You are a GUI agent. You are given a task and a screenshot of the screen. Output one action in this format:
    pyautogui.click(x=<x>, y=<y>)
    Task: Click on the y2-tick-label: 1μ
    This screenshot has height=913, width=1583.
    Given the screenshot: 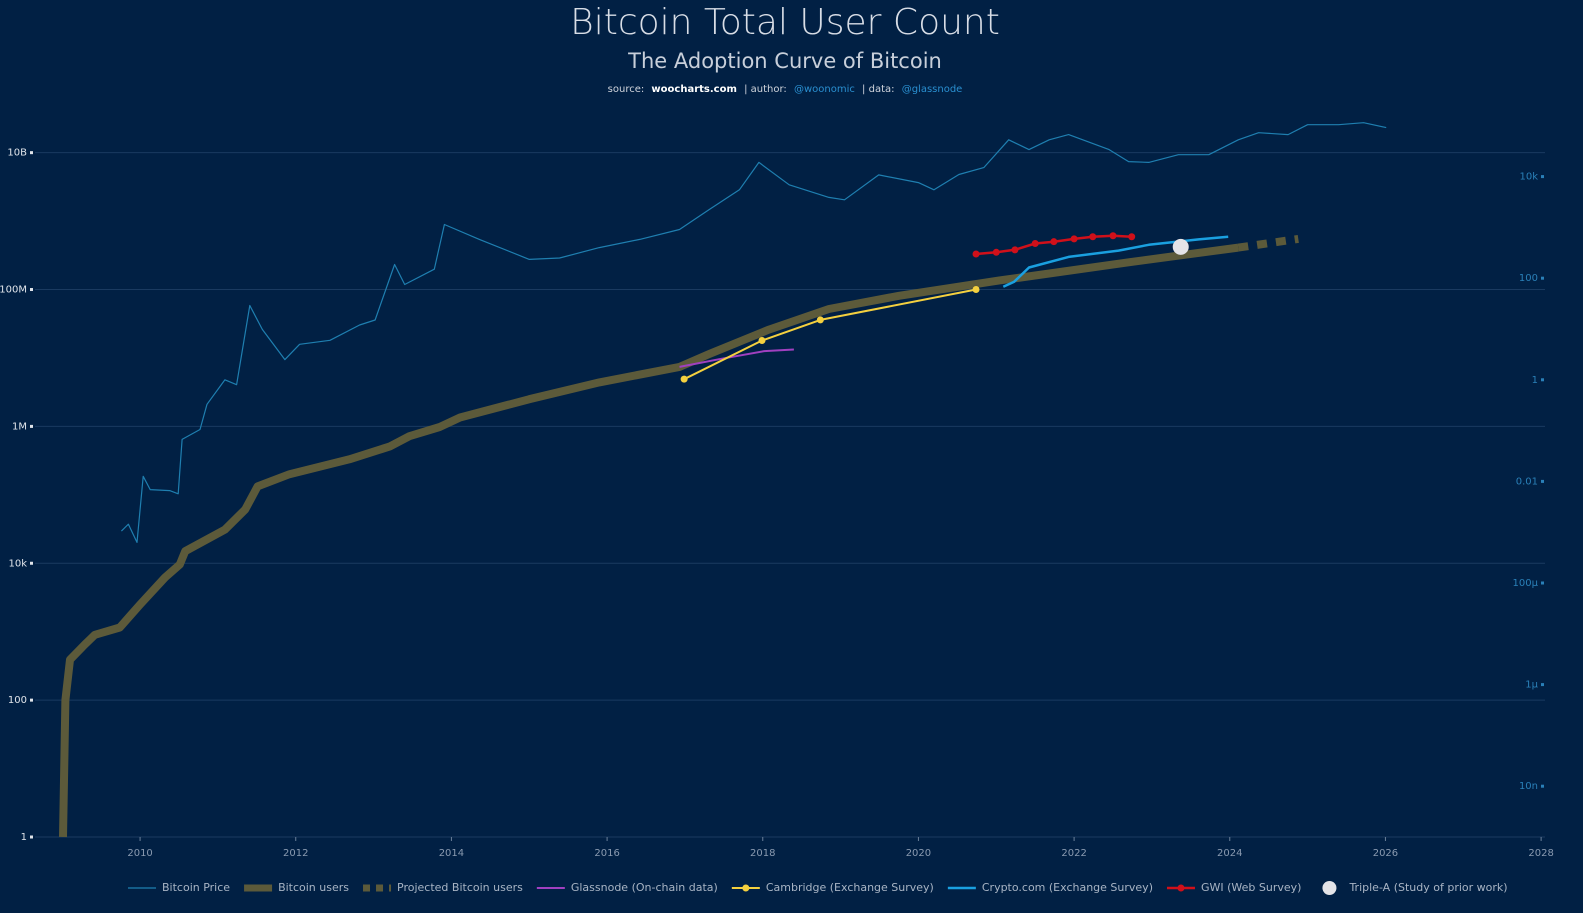 What is the action you would take?
    pyautogui.click(x=1531, y=685)
    